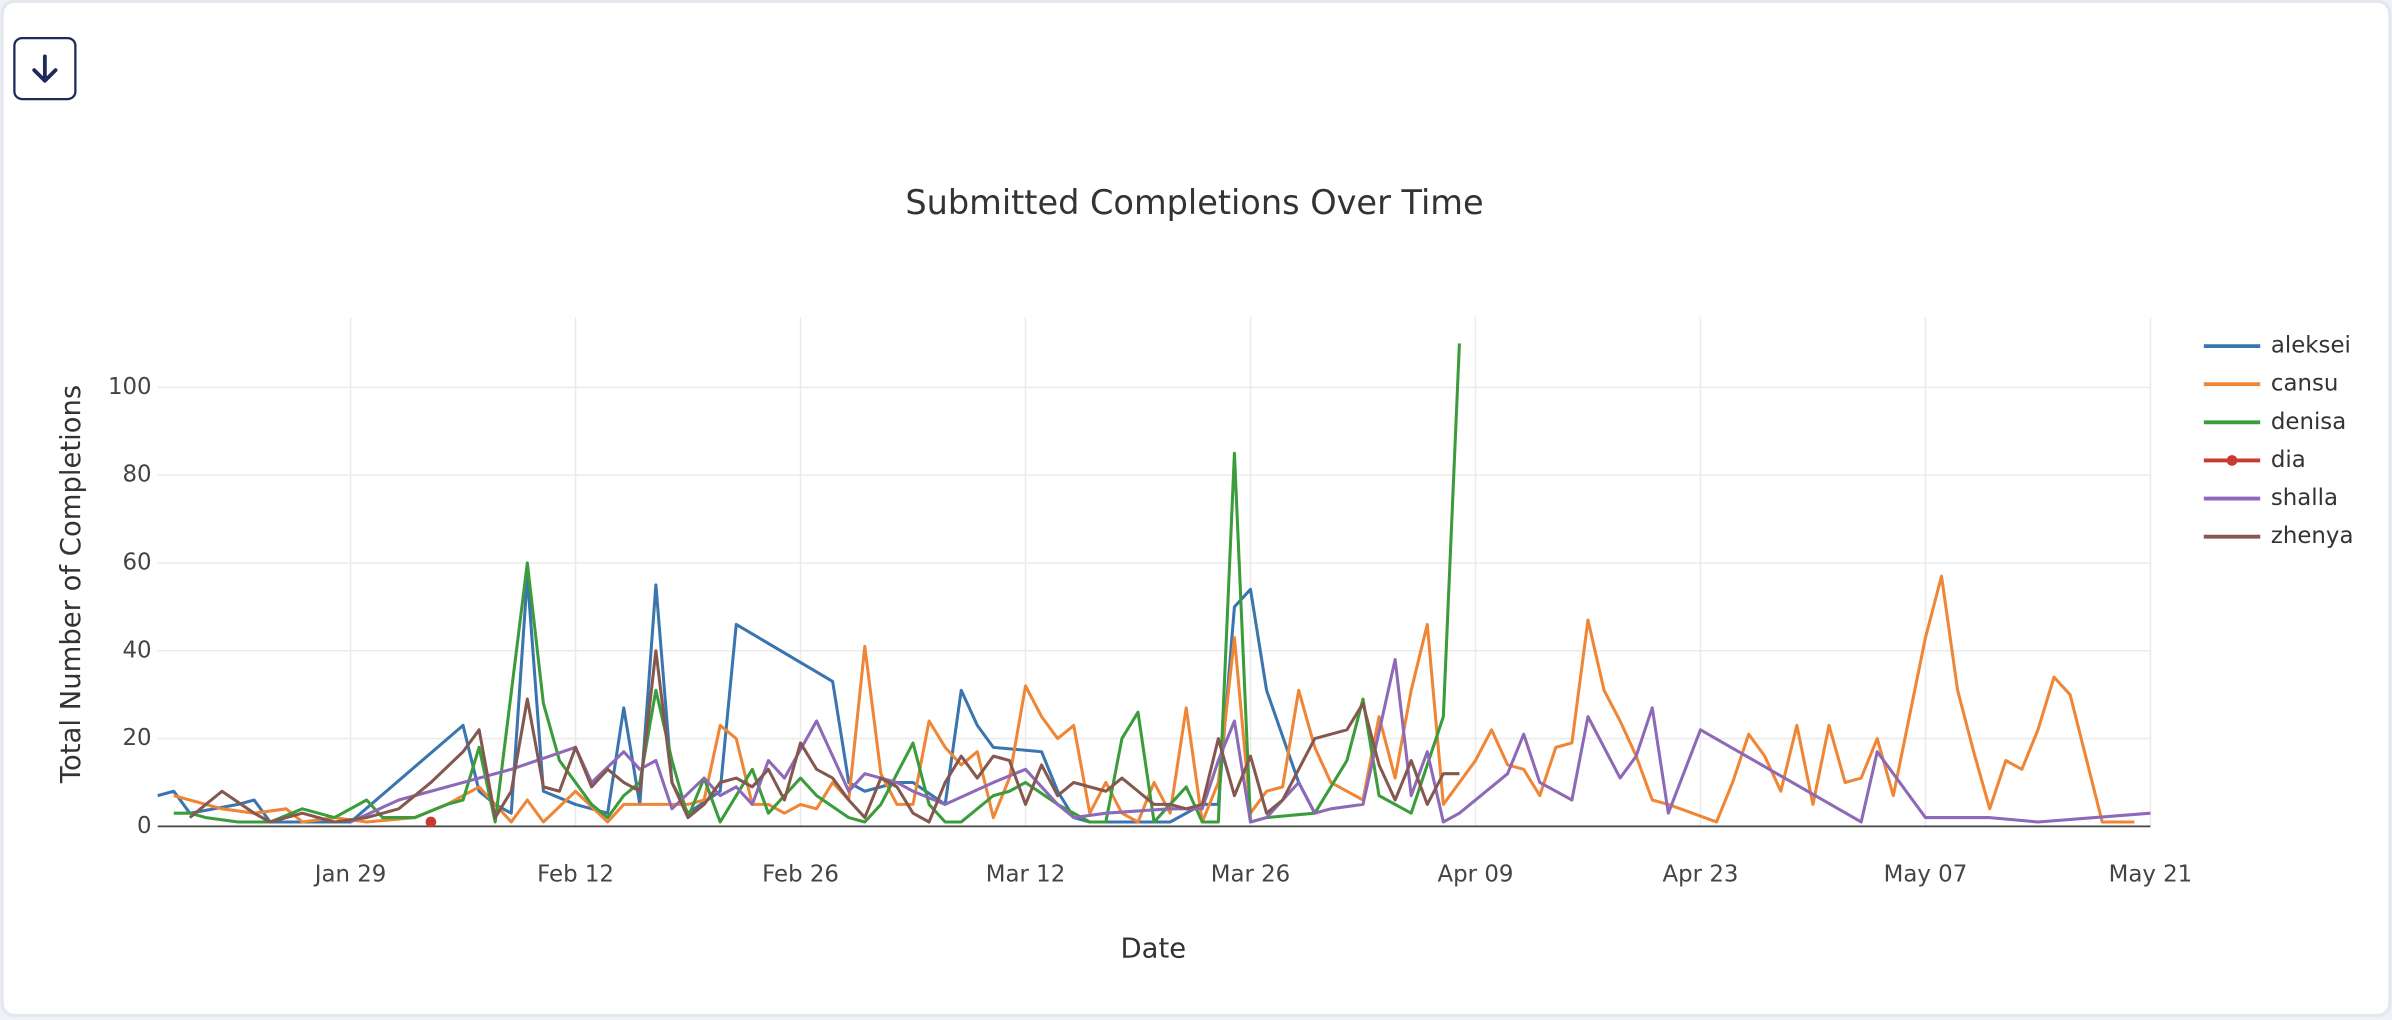  I want to click on y-tick-label: 0, so click(144, 826).